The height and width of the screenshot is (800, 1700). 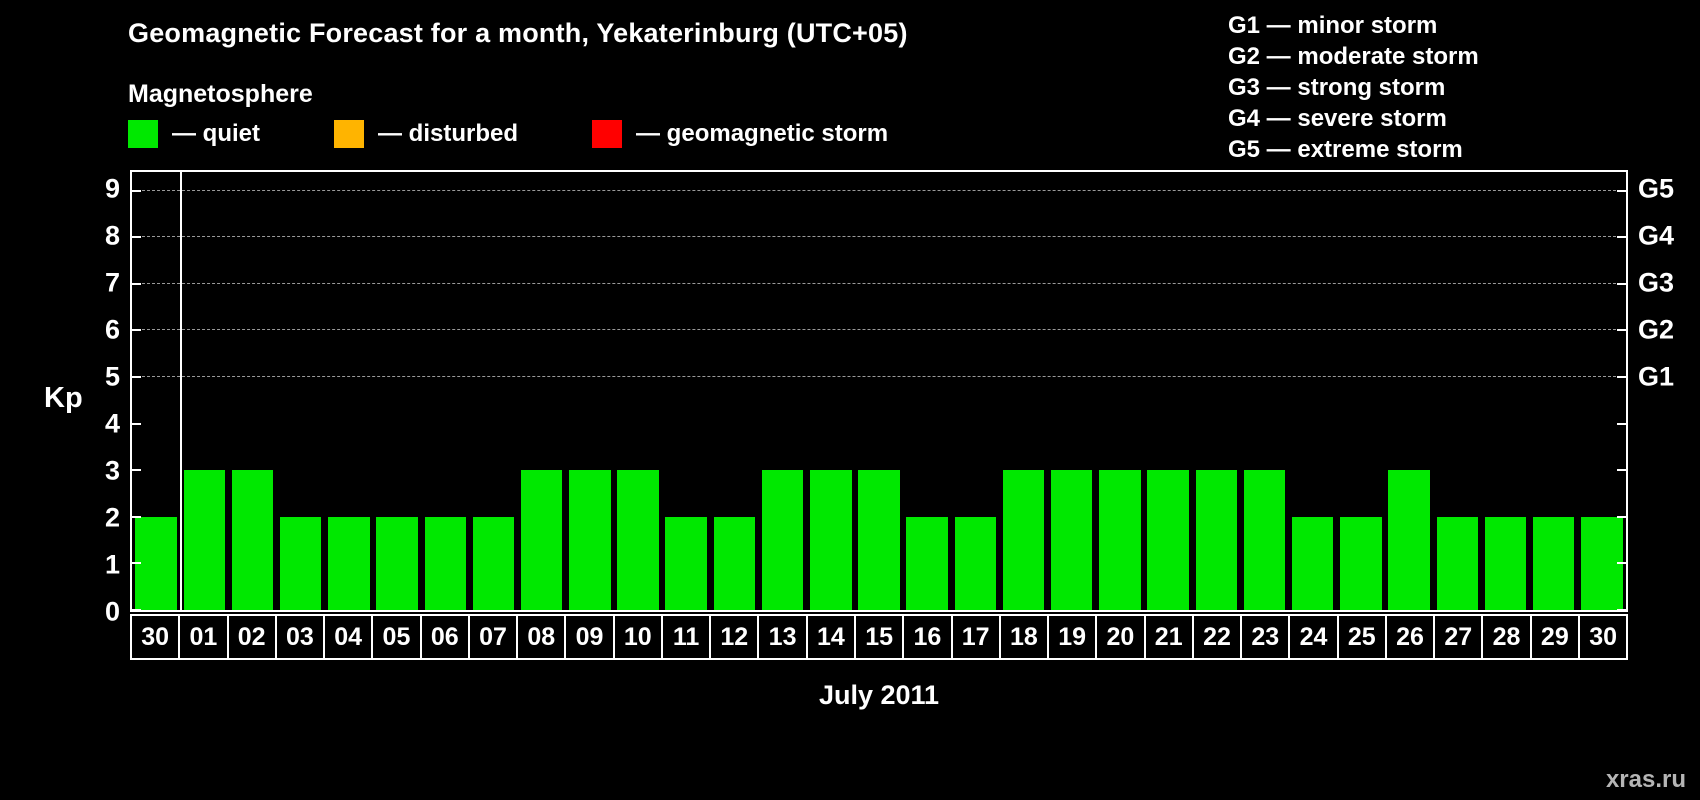 What do you see at coordinates (348, 637) in the screenshot?
I see `day-label-04: 04` at bounding box center [348, 637].